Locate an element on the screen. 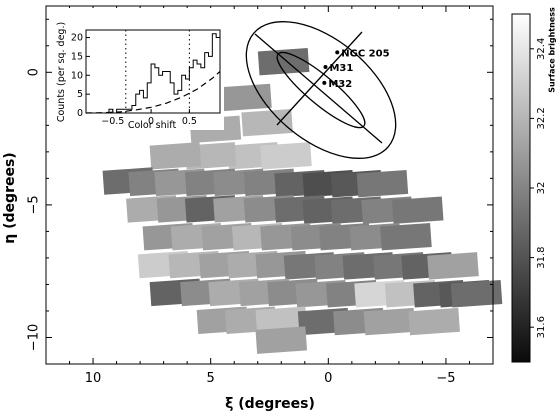 This screenshot has width=560, height=416. outer-halo-ellipse is located at coordinates (321, 90).